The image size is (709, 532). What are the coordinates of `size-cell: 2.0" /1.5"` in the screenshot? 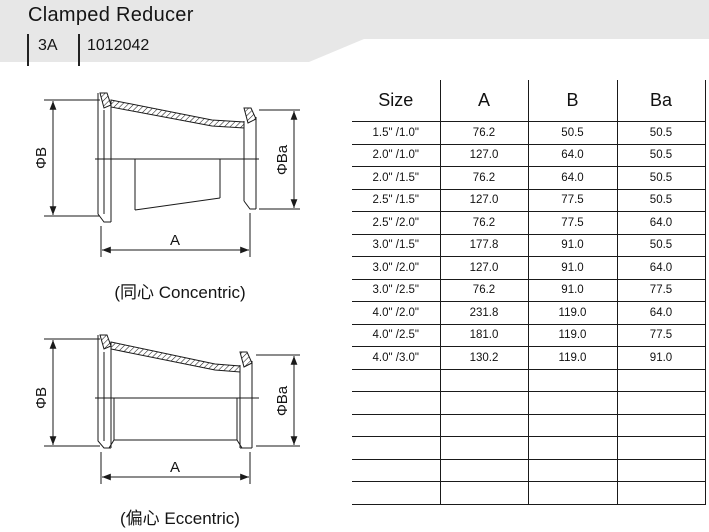 It's located at (396, 178).